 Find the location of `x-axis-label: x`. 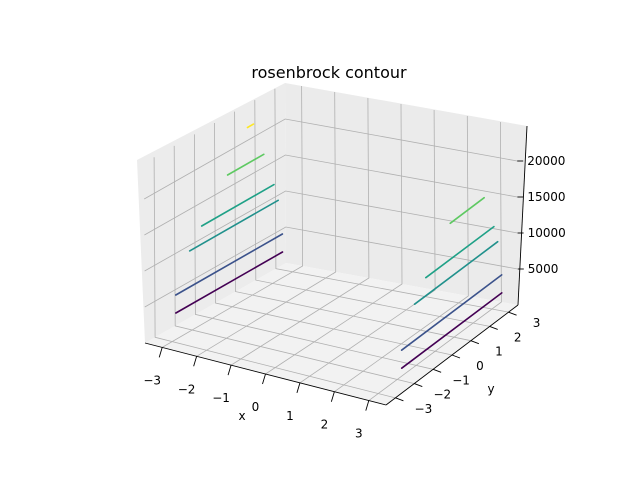

x-axis-label: x is located at coordinates (241, 416).